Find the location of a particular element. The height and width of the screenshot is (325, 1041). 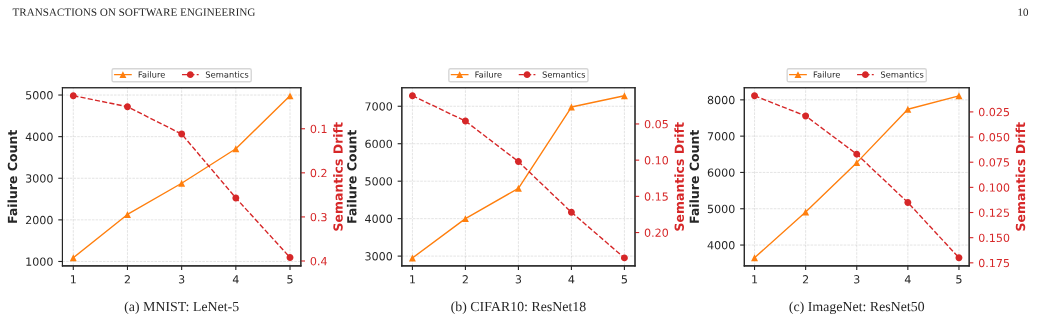

text: (a) MNIST: LeNet-5 is located at coordinates (181, 308).